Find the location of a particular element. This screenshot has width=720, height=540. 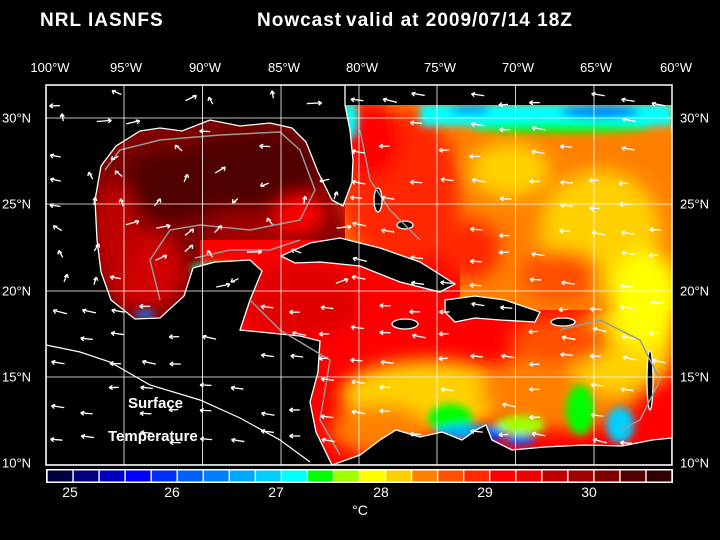

title-source: NRL IASNFS is located at coordinates (102, 20).